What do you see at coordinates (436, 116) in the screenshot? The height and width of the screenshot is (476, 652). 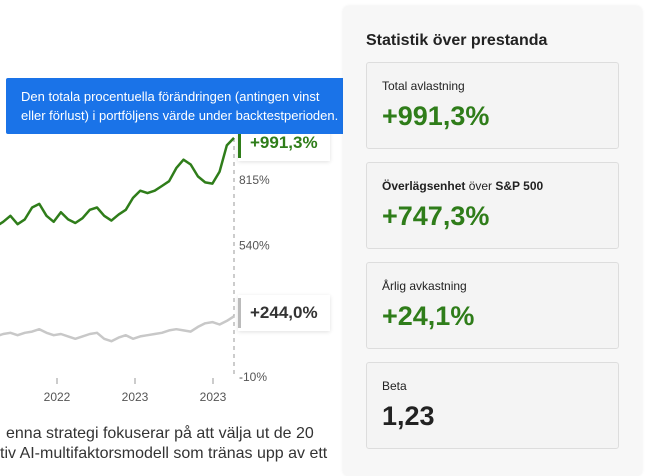 I see `stat-value: +991,3%` at bounding box center [436, 116].